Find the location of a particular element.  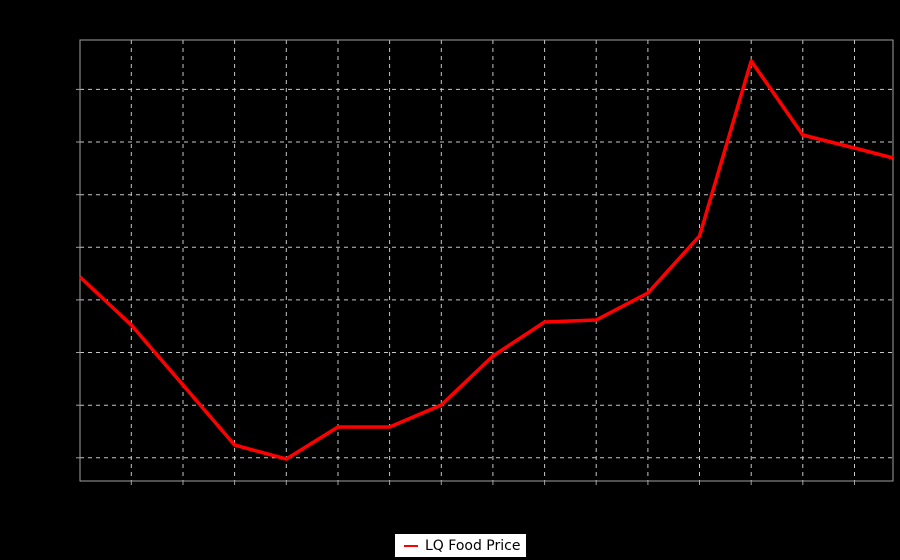

legend: LQ Food Price is located at coordinates (461, 545).